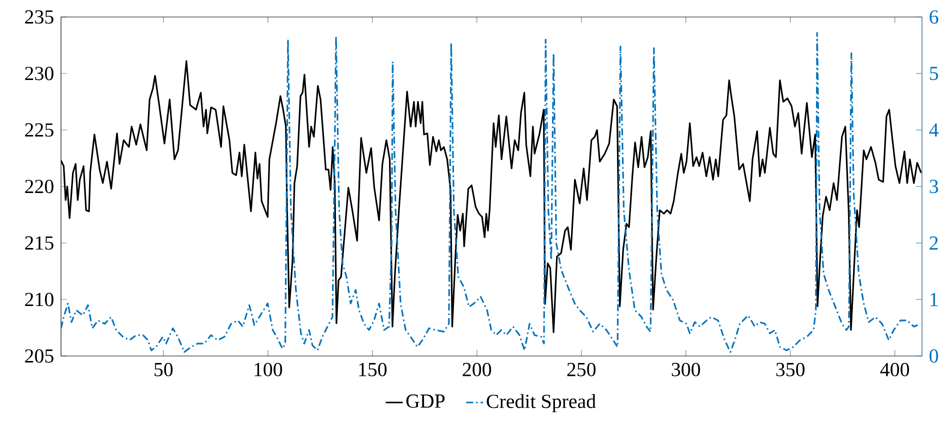  Describe the element at coordinates (934, 356) in the screenshot. I see `y2-tick-label: 0` at that location.